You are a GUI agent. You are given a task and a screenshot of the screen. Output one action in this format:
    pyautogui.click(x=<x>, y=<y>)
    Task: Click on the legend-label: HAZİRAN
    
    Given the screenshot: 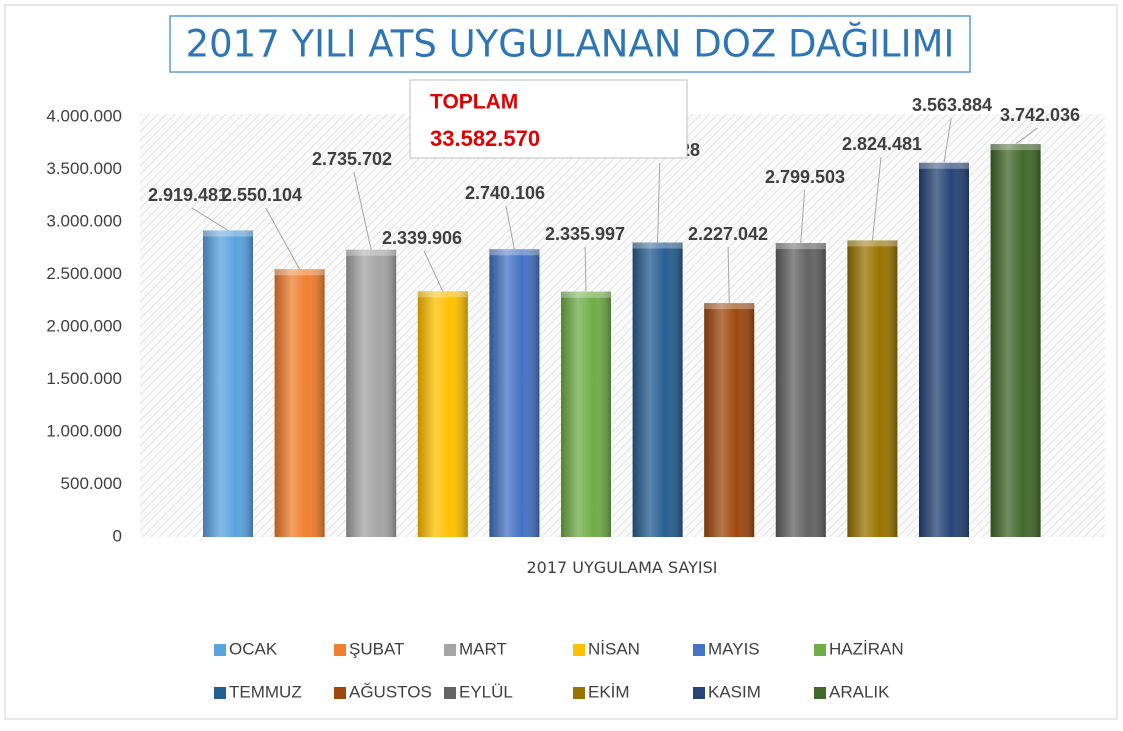 What is the action you would take?
    pyautogui.click(x=866, y=648)
    